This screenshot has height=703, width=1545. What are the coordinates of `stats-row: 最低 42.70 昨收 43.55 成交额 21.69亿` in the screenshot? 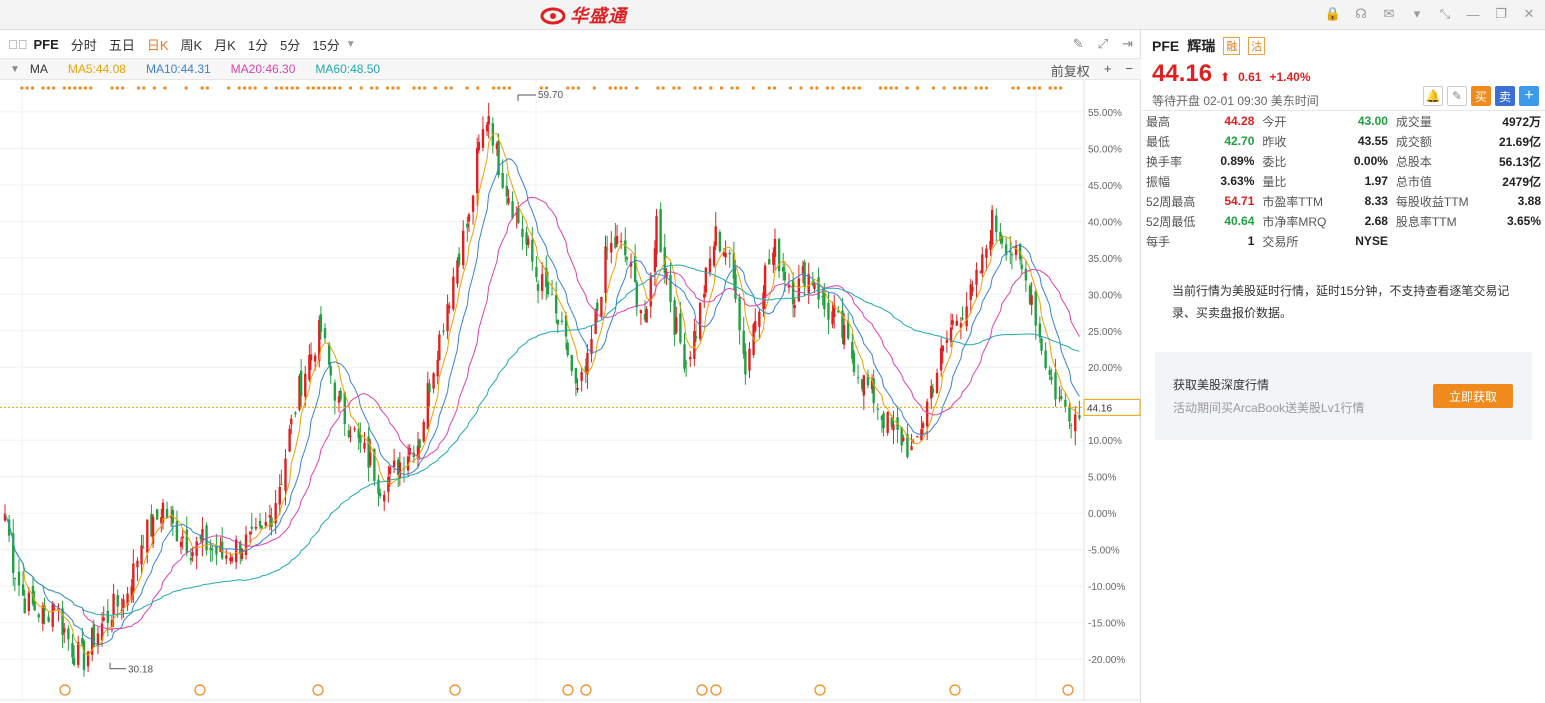 It's located at (1343, 141).